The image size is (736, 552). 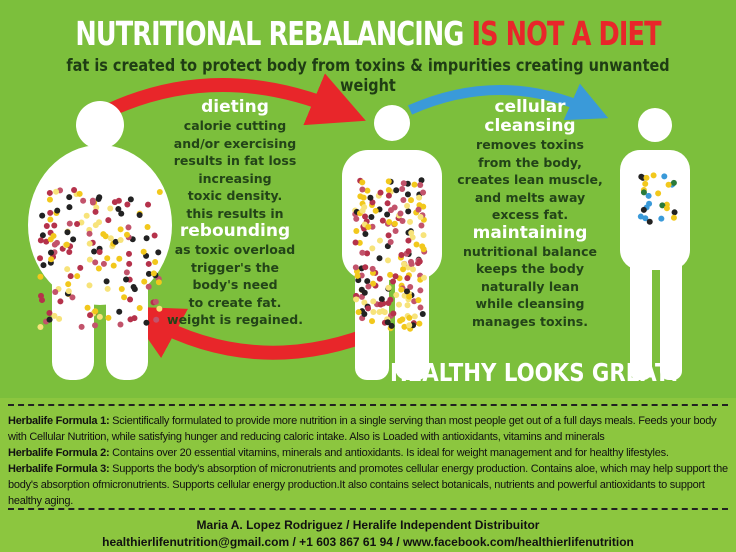 I want to click on maintaining-heading: maintaining, so click(x=530, y=232).